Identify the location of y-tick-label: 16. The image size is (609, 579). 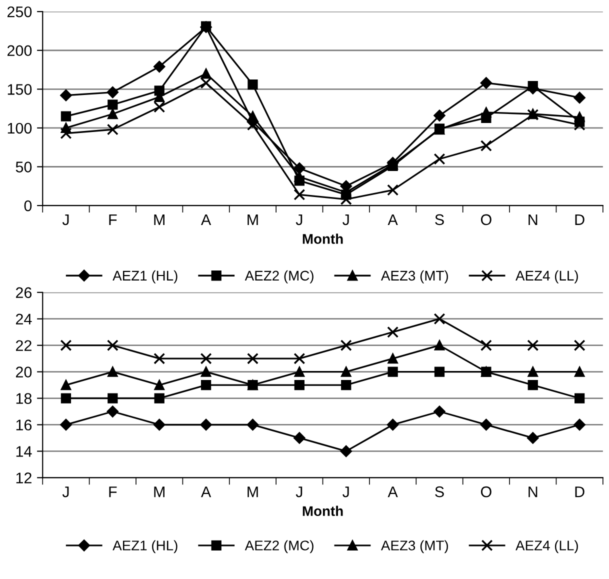
(24, 425).